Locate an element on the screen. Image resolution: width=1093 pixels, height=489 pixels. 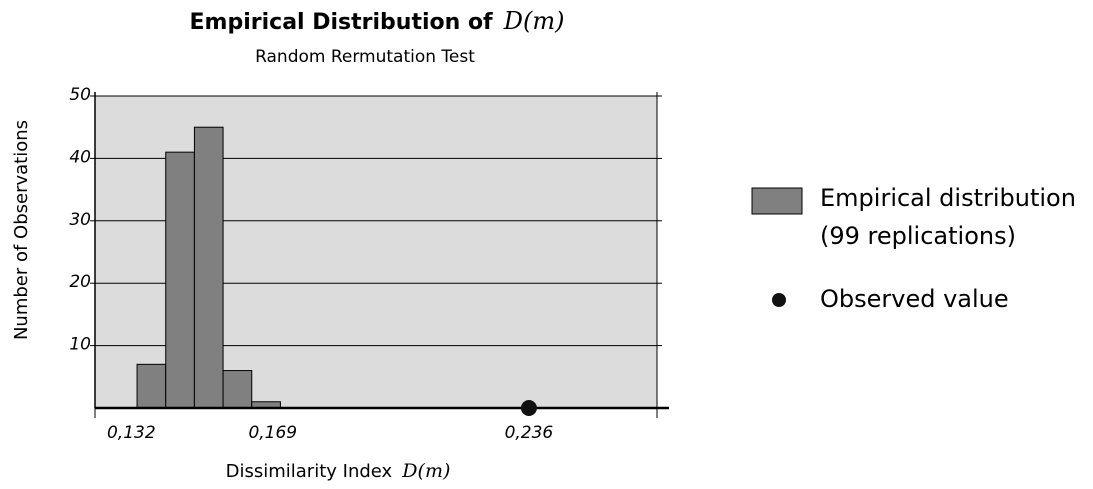
legend-point-swatch is located at coordinates (779, 300).